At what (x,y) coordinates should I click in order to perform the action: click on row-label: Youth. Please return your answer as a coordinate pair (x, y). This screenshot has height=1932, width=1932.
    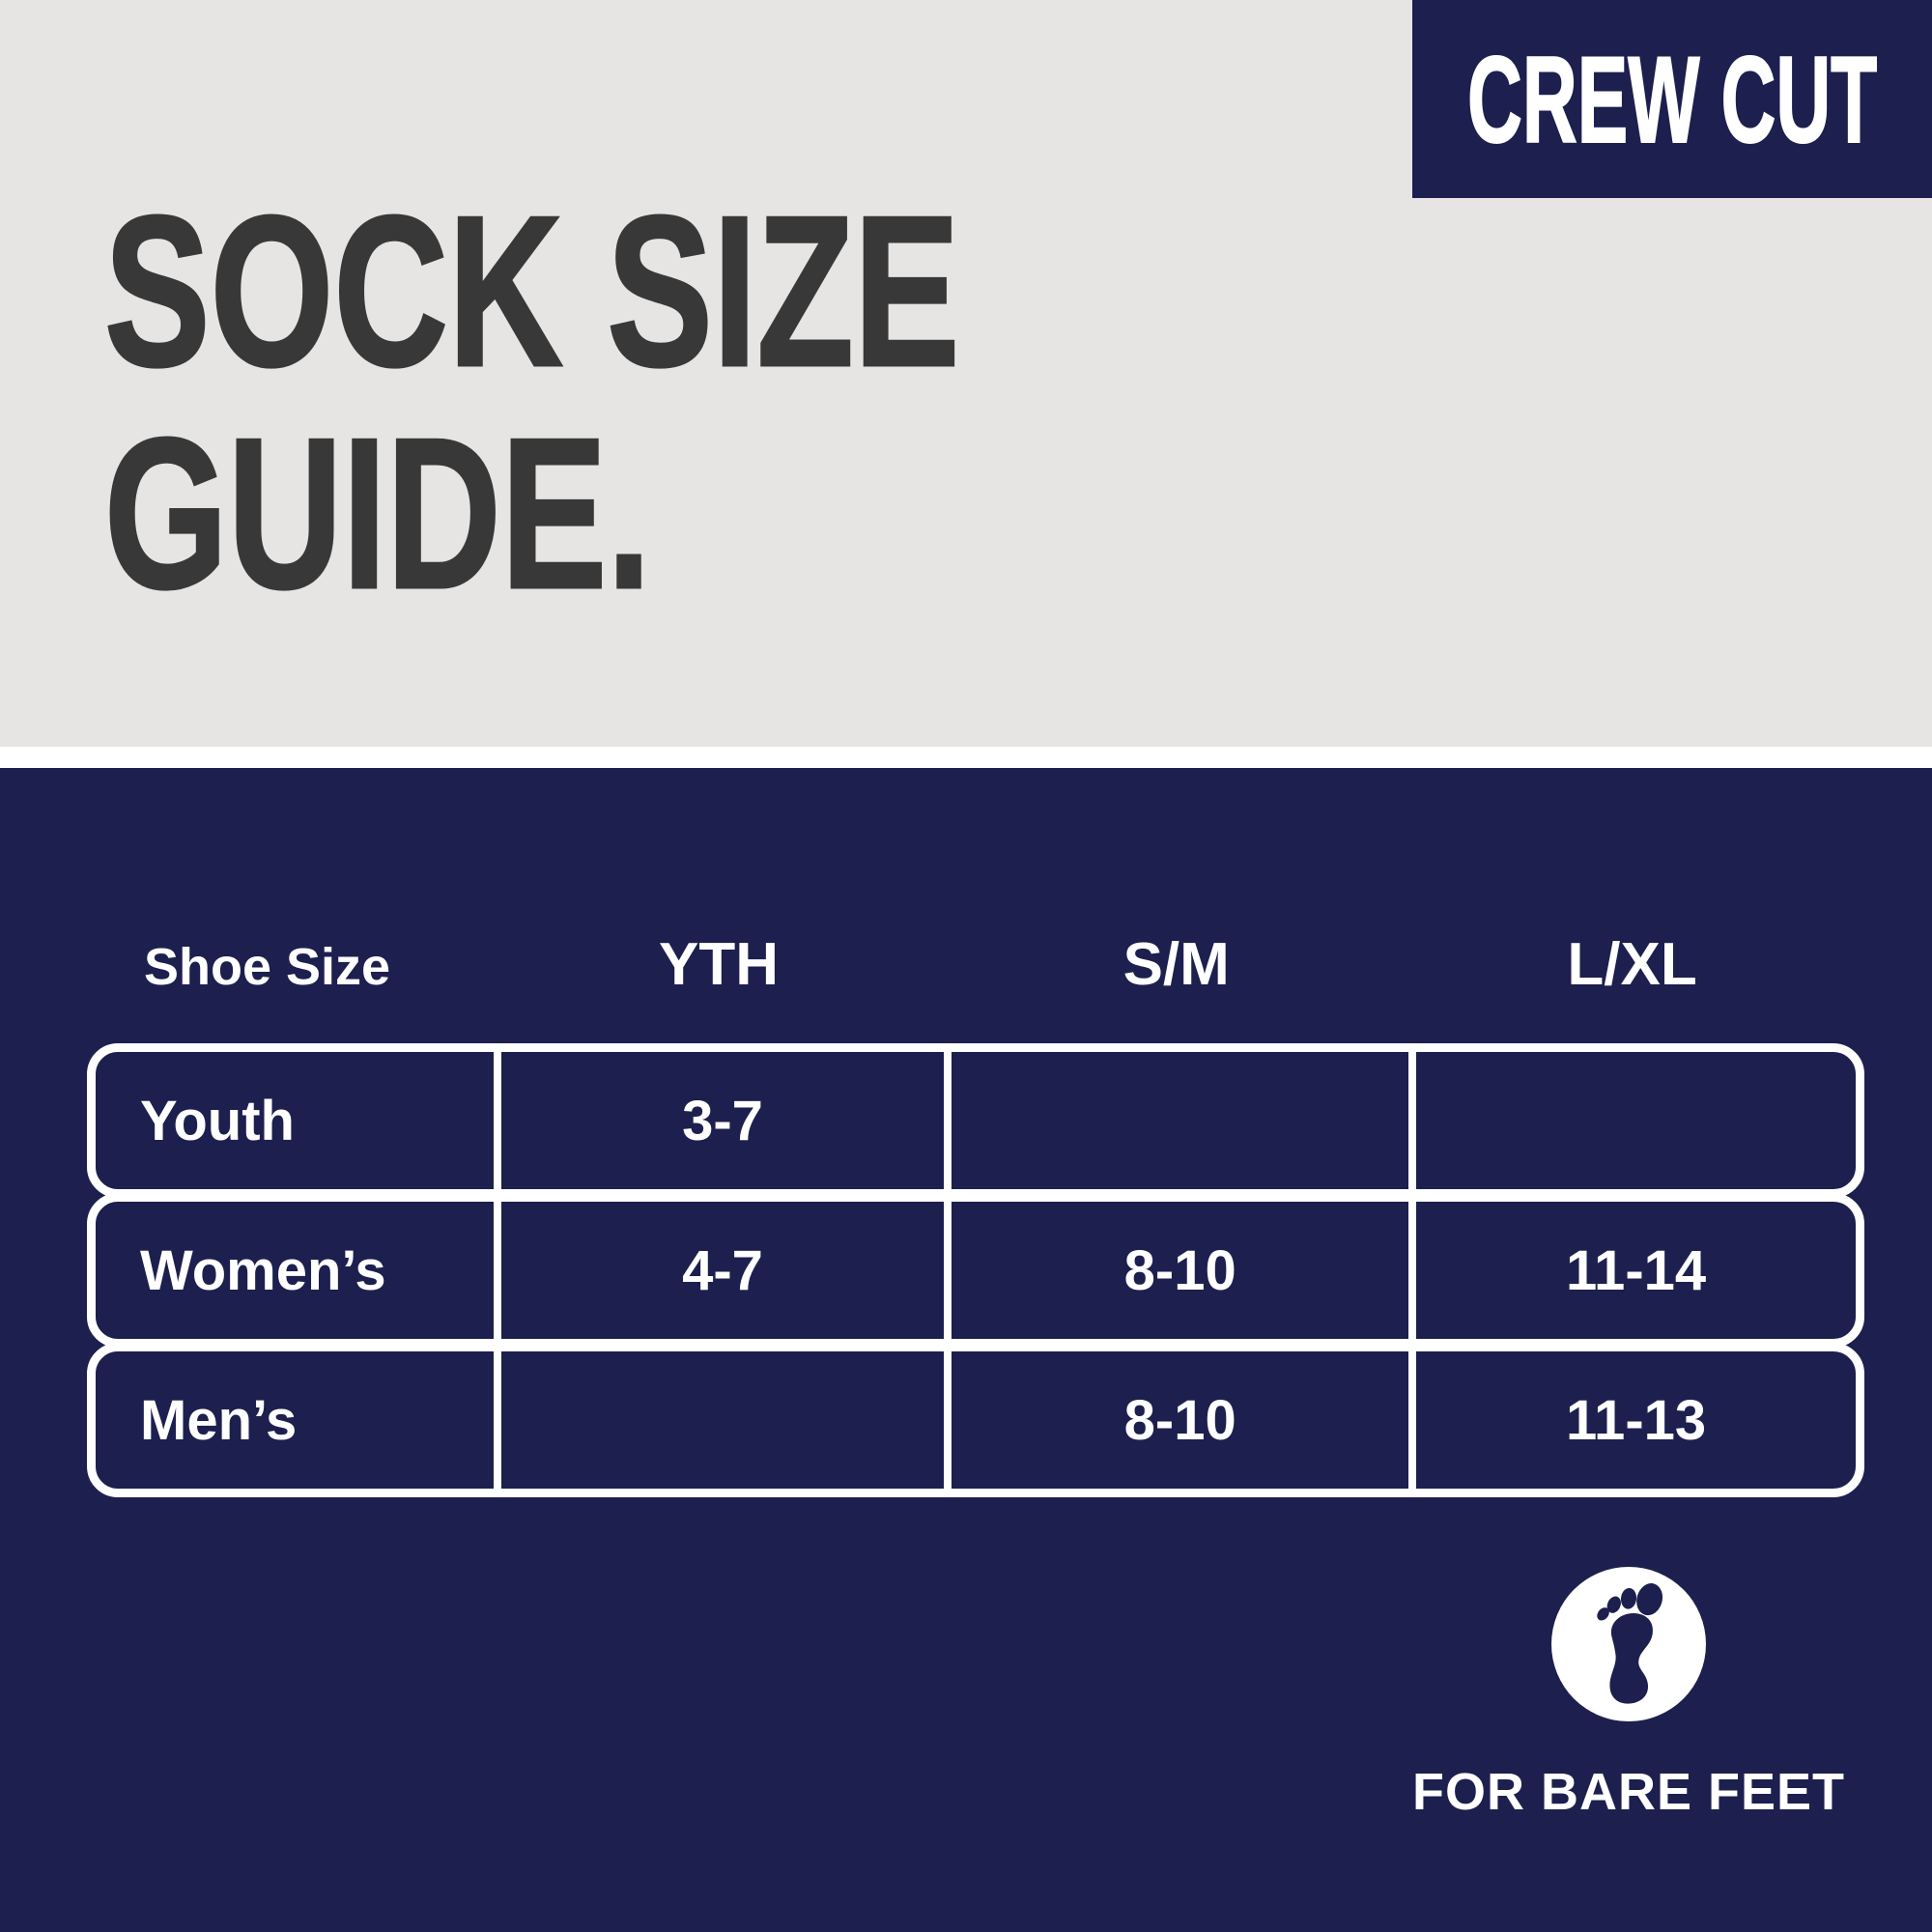
    Looking at the image, I should click on (217, 1120).